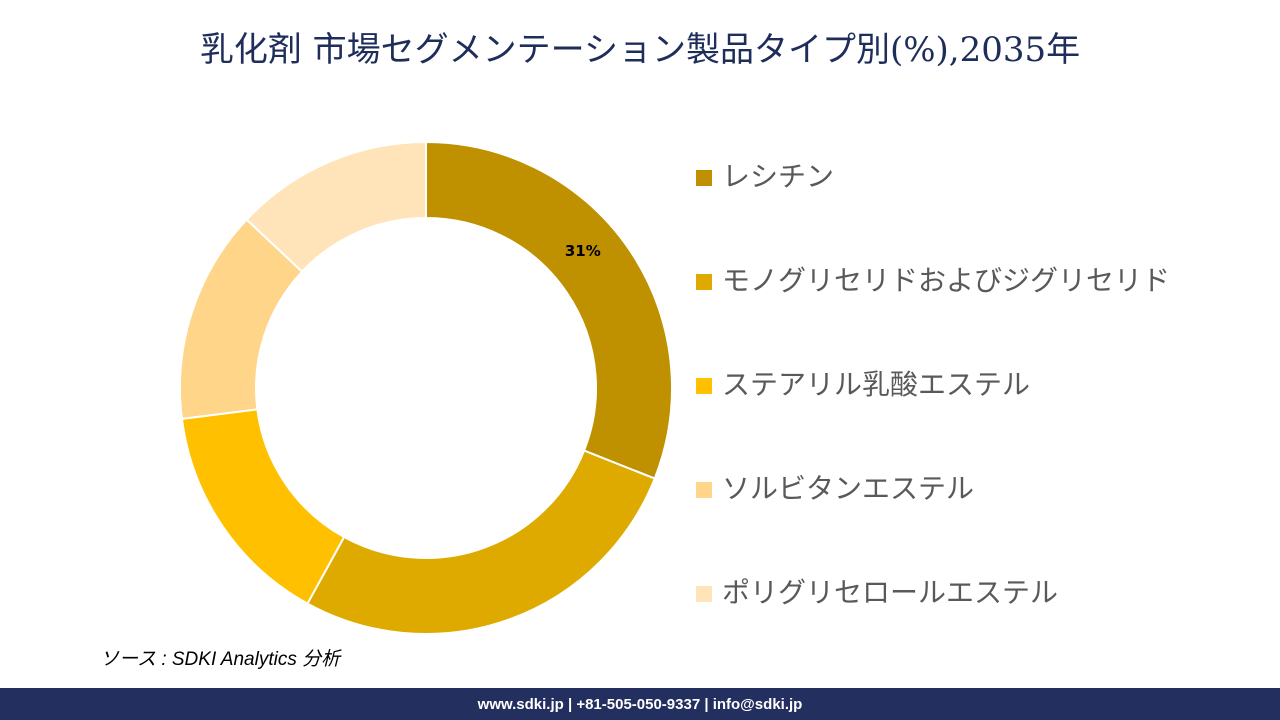 The image size is (1280, 720). Describe the element at coordinates (583, 251) in the screenshot. I see `data-label: 31%` at that location.